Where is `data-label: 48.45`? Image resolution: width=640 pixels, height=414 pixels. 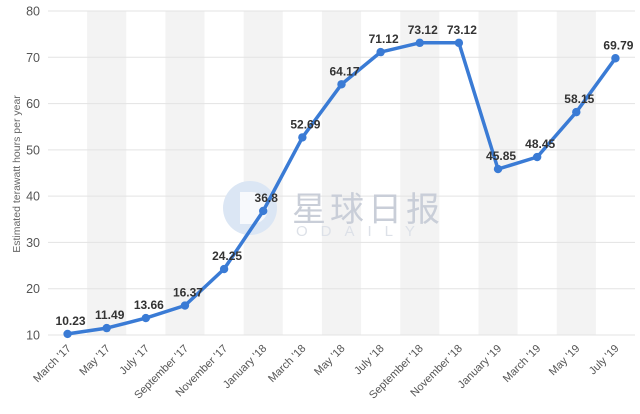
data-label: 48.45 is located at coordinates (540, 144).